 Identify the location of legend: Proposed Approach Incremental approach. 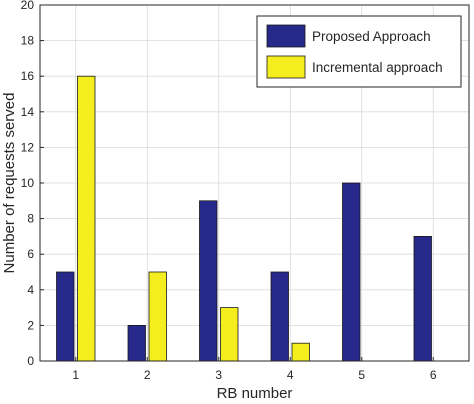
(359, 51).